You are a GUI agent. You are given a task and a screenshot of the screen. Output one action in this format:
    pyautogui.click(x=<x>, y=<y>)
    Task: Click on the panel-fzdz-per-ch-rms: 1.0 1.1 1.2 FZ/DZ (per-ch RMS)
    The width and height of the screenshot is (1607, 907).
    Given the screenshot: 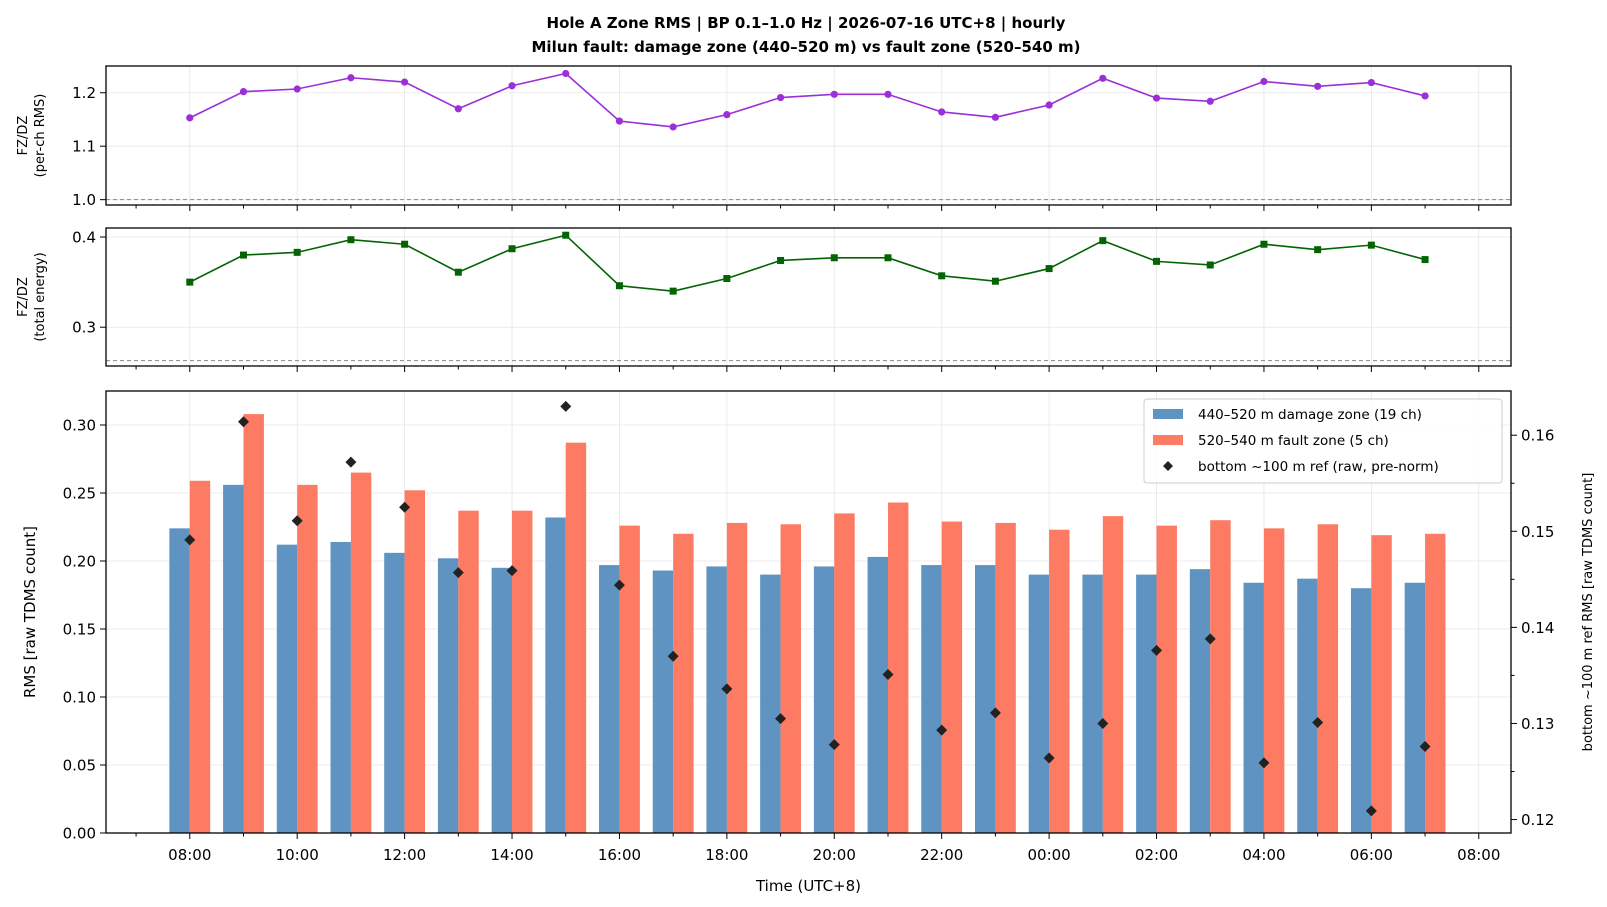 What is the action you would take?
    pyautogui.click(x=764, y=138)
    